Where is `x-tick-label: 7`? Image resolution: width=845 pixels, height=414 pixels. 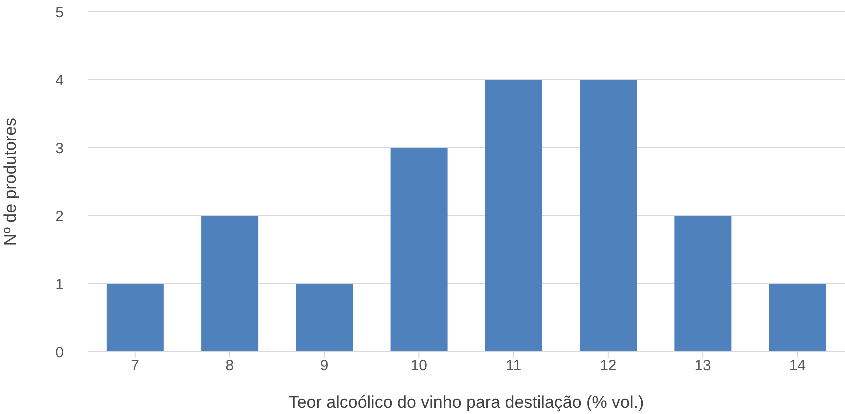 x-tick-label: 7 is located at coordinates (135, 366).